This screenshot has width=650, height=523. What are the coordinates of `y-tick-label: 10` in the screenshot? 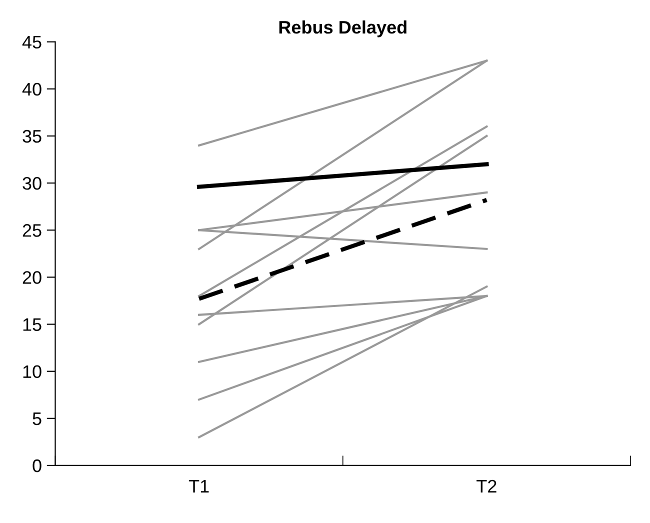 It's located at (32, 371).